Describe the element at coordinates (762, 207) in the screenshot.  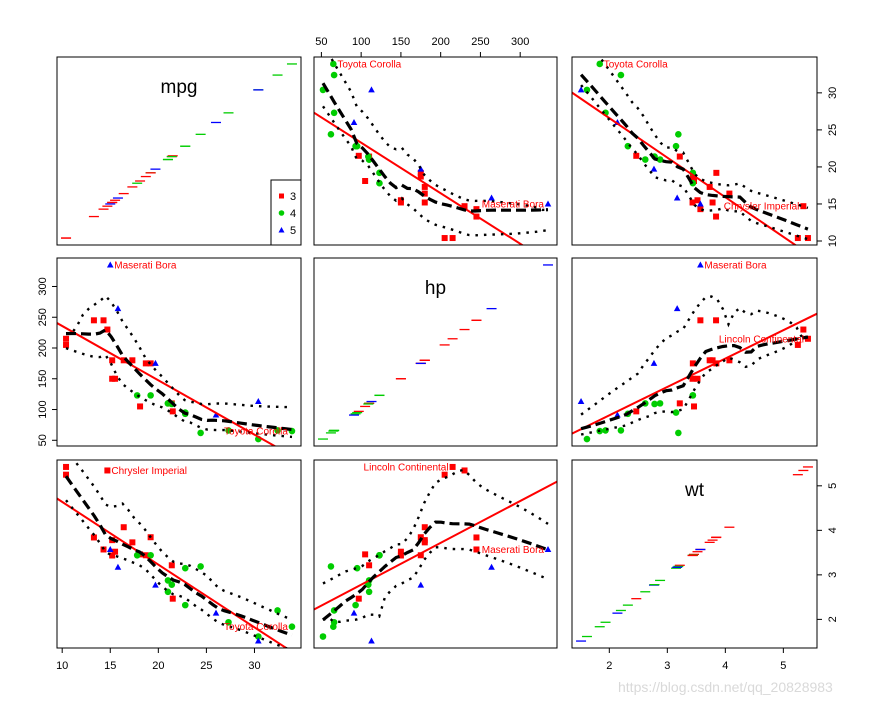
I see `point-label: Chrysler Imperial` at that location.